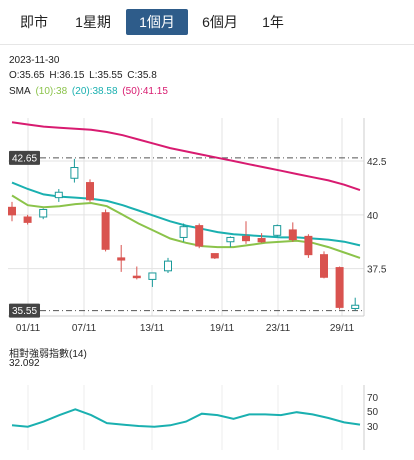 This screenshot has height=460, width=414. What do you see at coordinates (273, 22) in the screenshot?
I see `tab-1year: 1年` at bounding box center [273, 22].